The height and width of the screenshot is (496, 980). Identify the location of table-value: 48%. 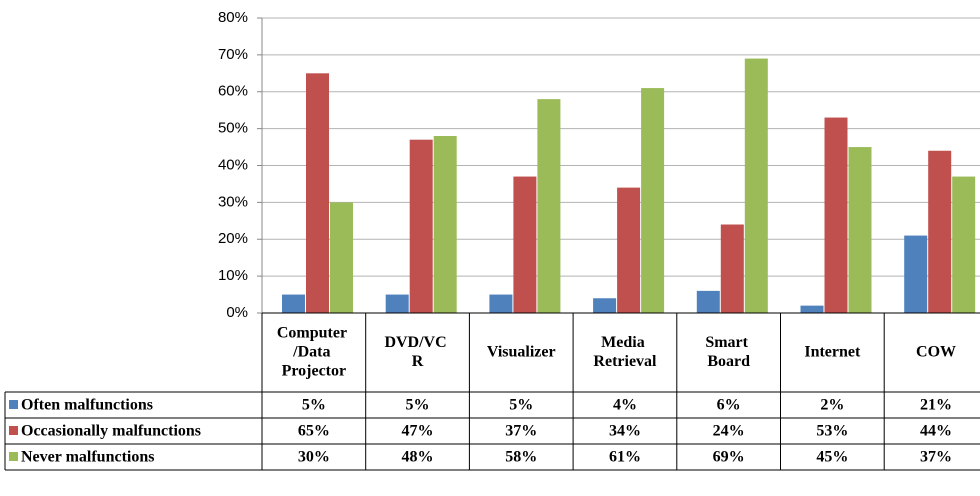
(418, 457).